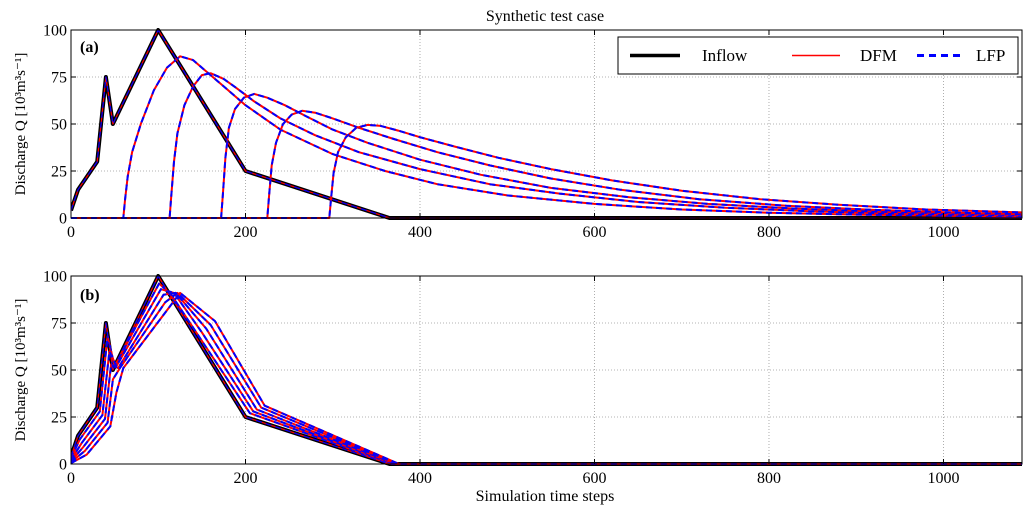 The image size is (1023, 508). Describe the element at coordinates (943, 232) in the screenshot. I see `panel-a-xtick-label: 1000` at that location.